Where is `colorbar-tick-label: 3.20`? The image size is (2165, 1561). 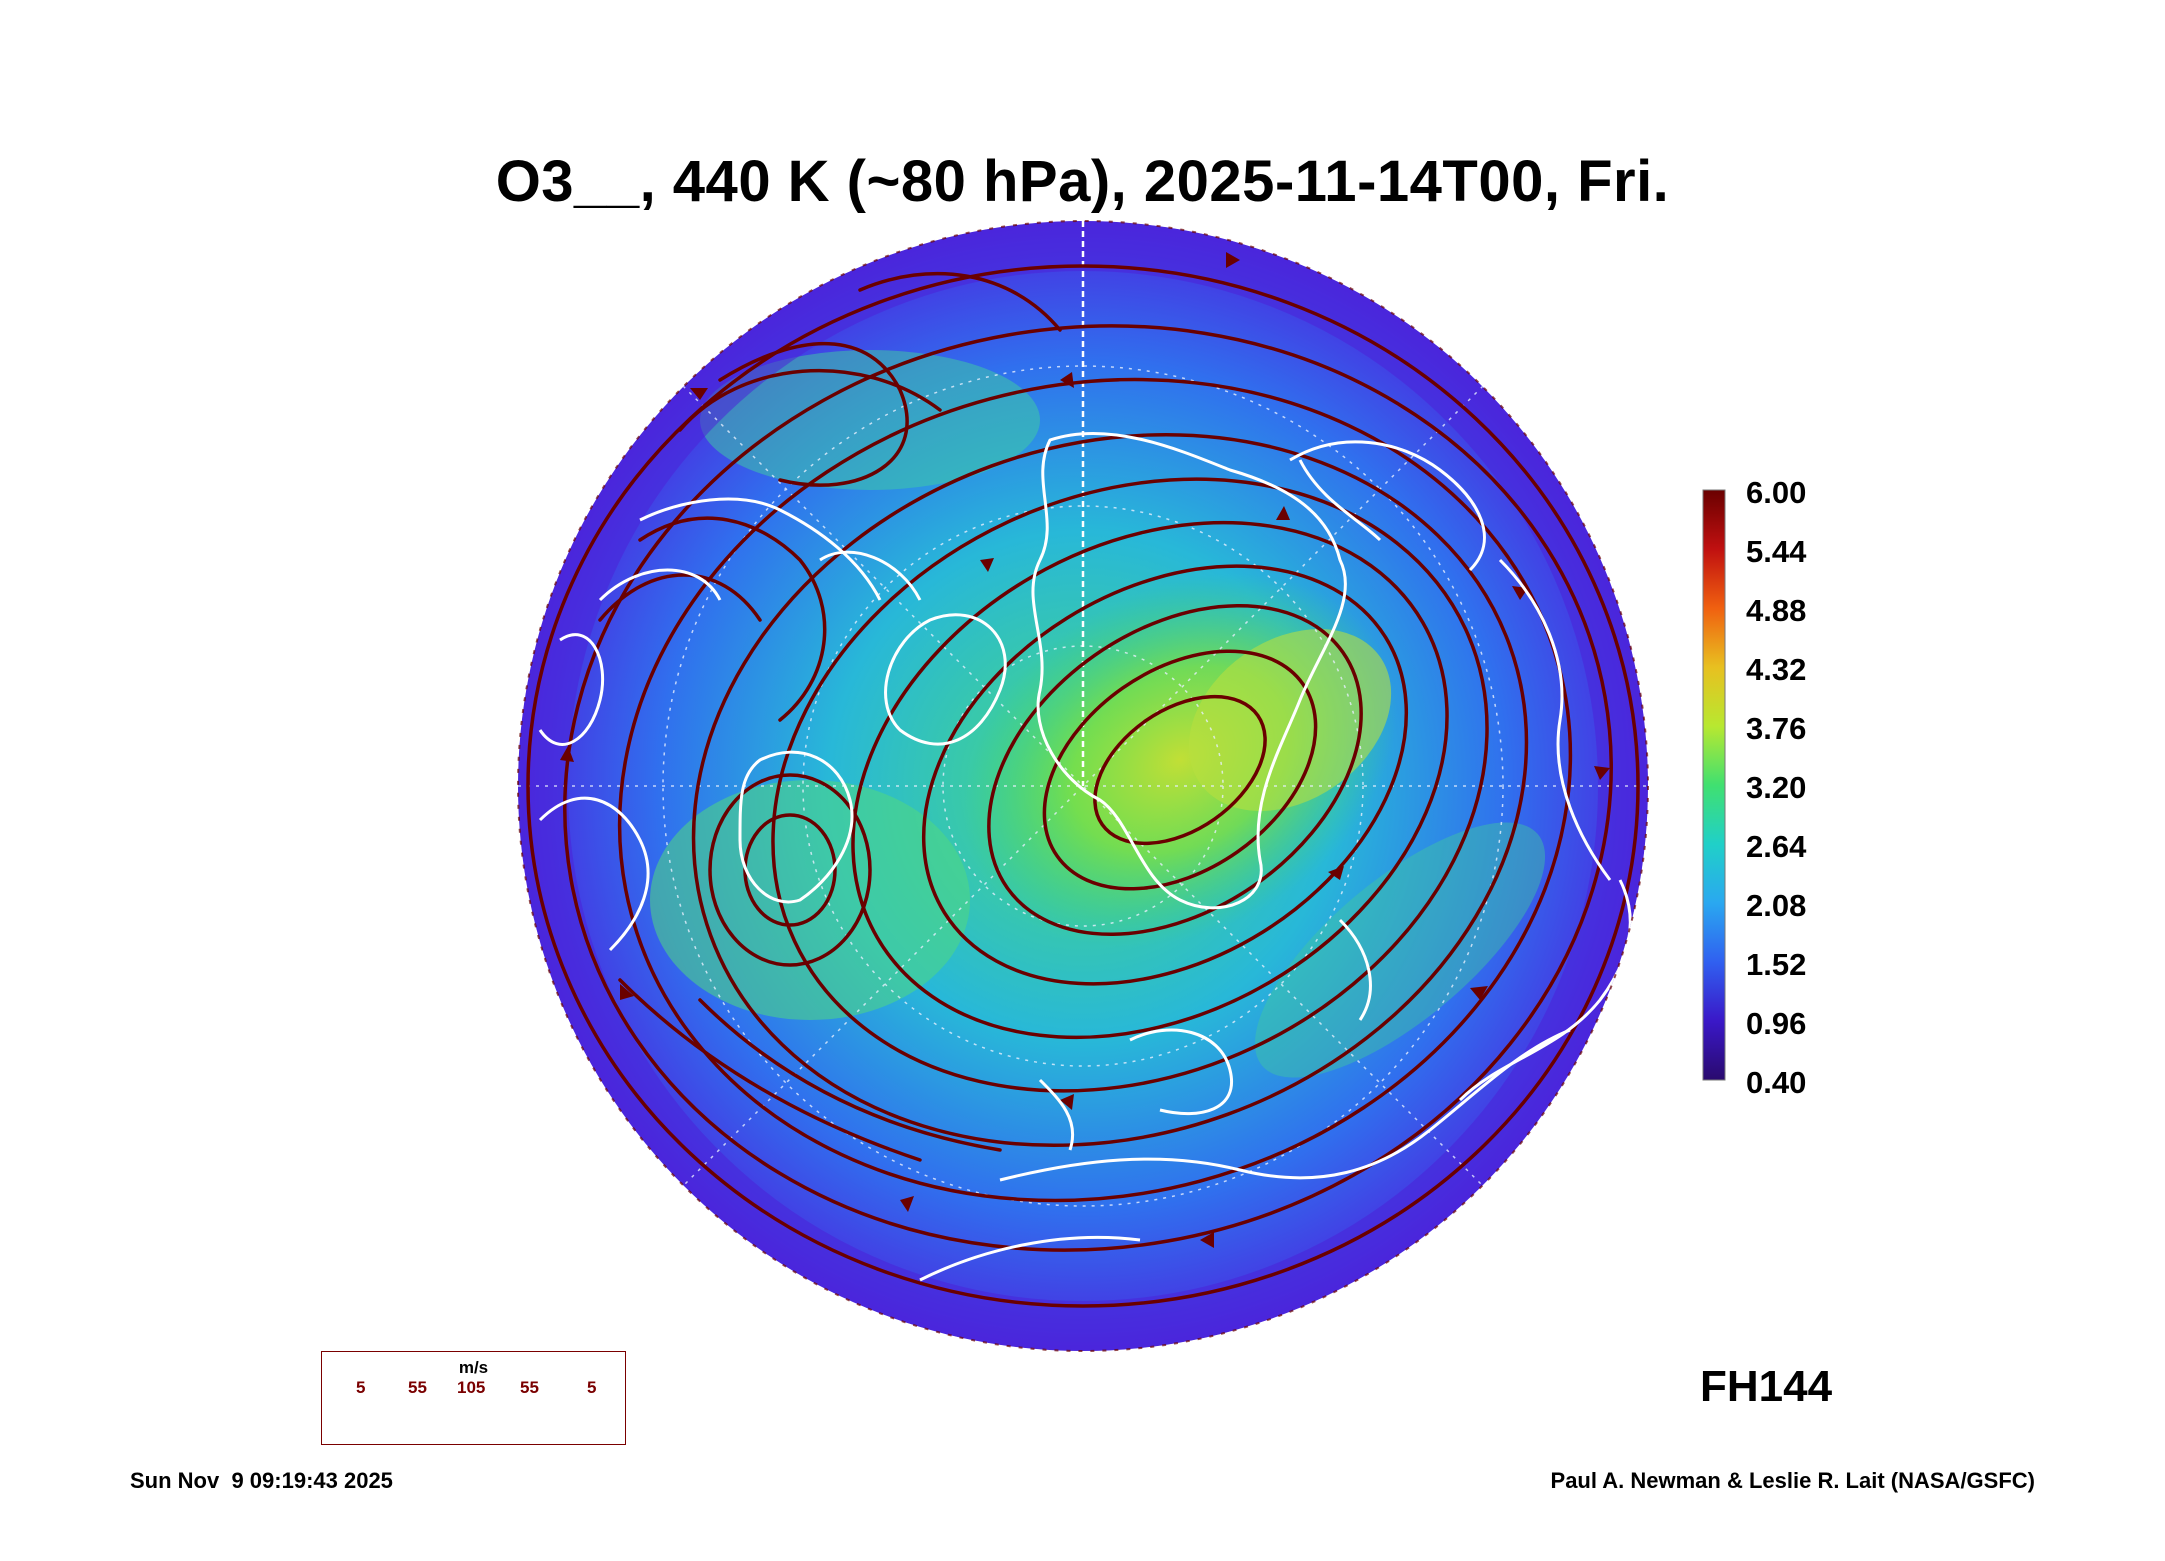 colorbar-tick-label: 3.20 is located at coordinates (1776, 787).